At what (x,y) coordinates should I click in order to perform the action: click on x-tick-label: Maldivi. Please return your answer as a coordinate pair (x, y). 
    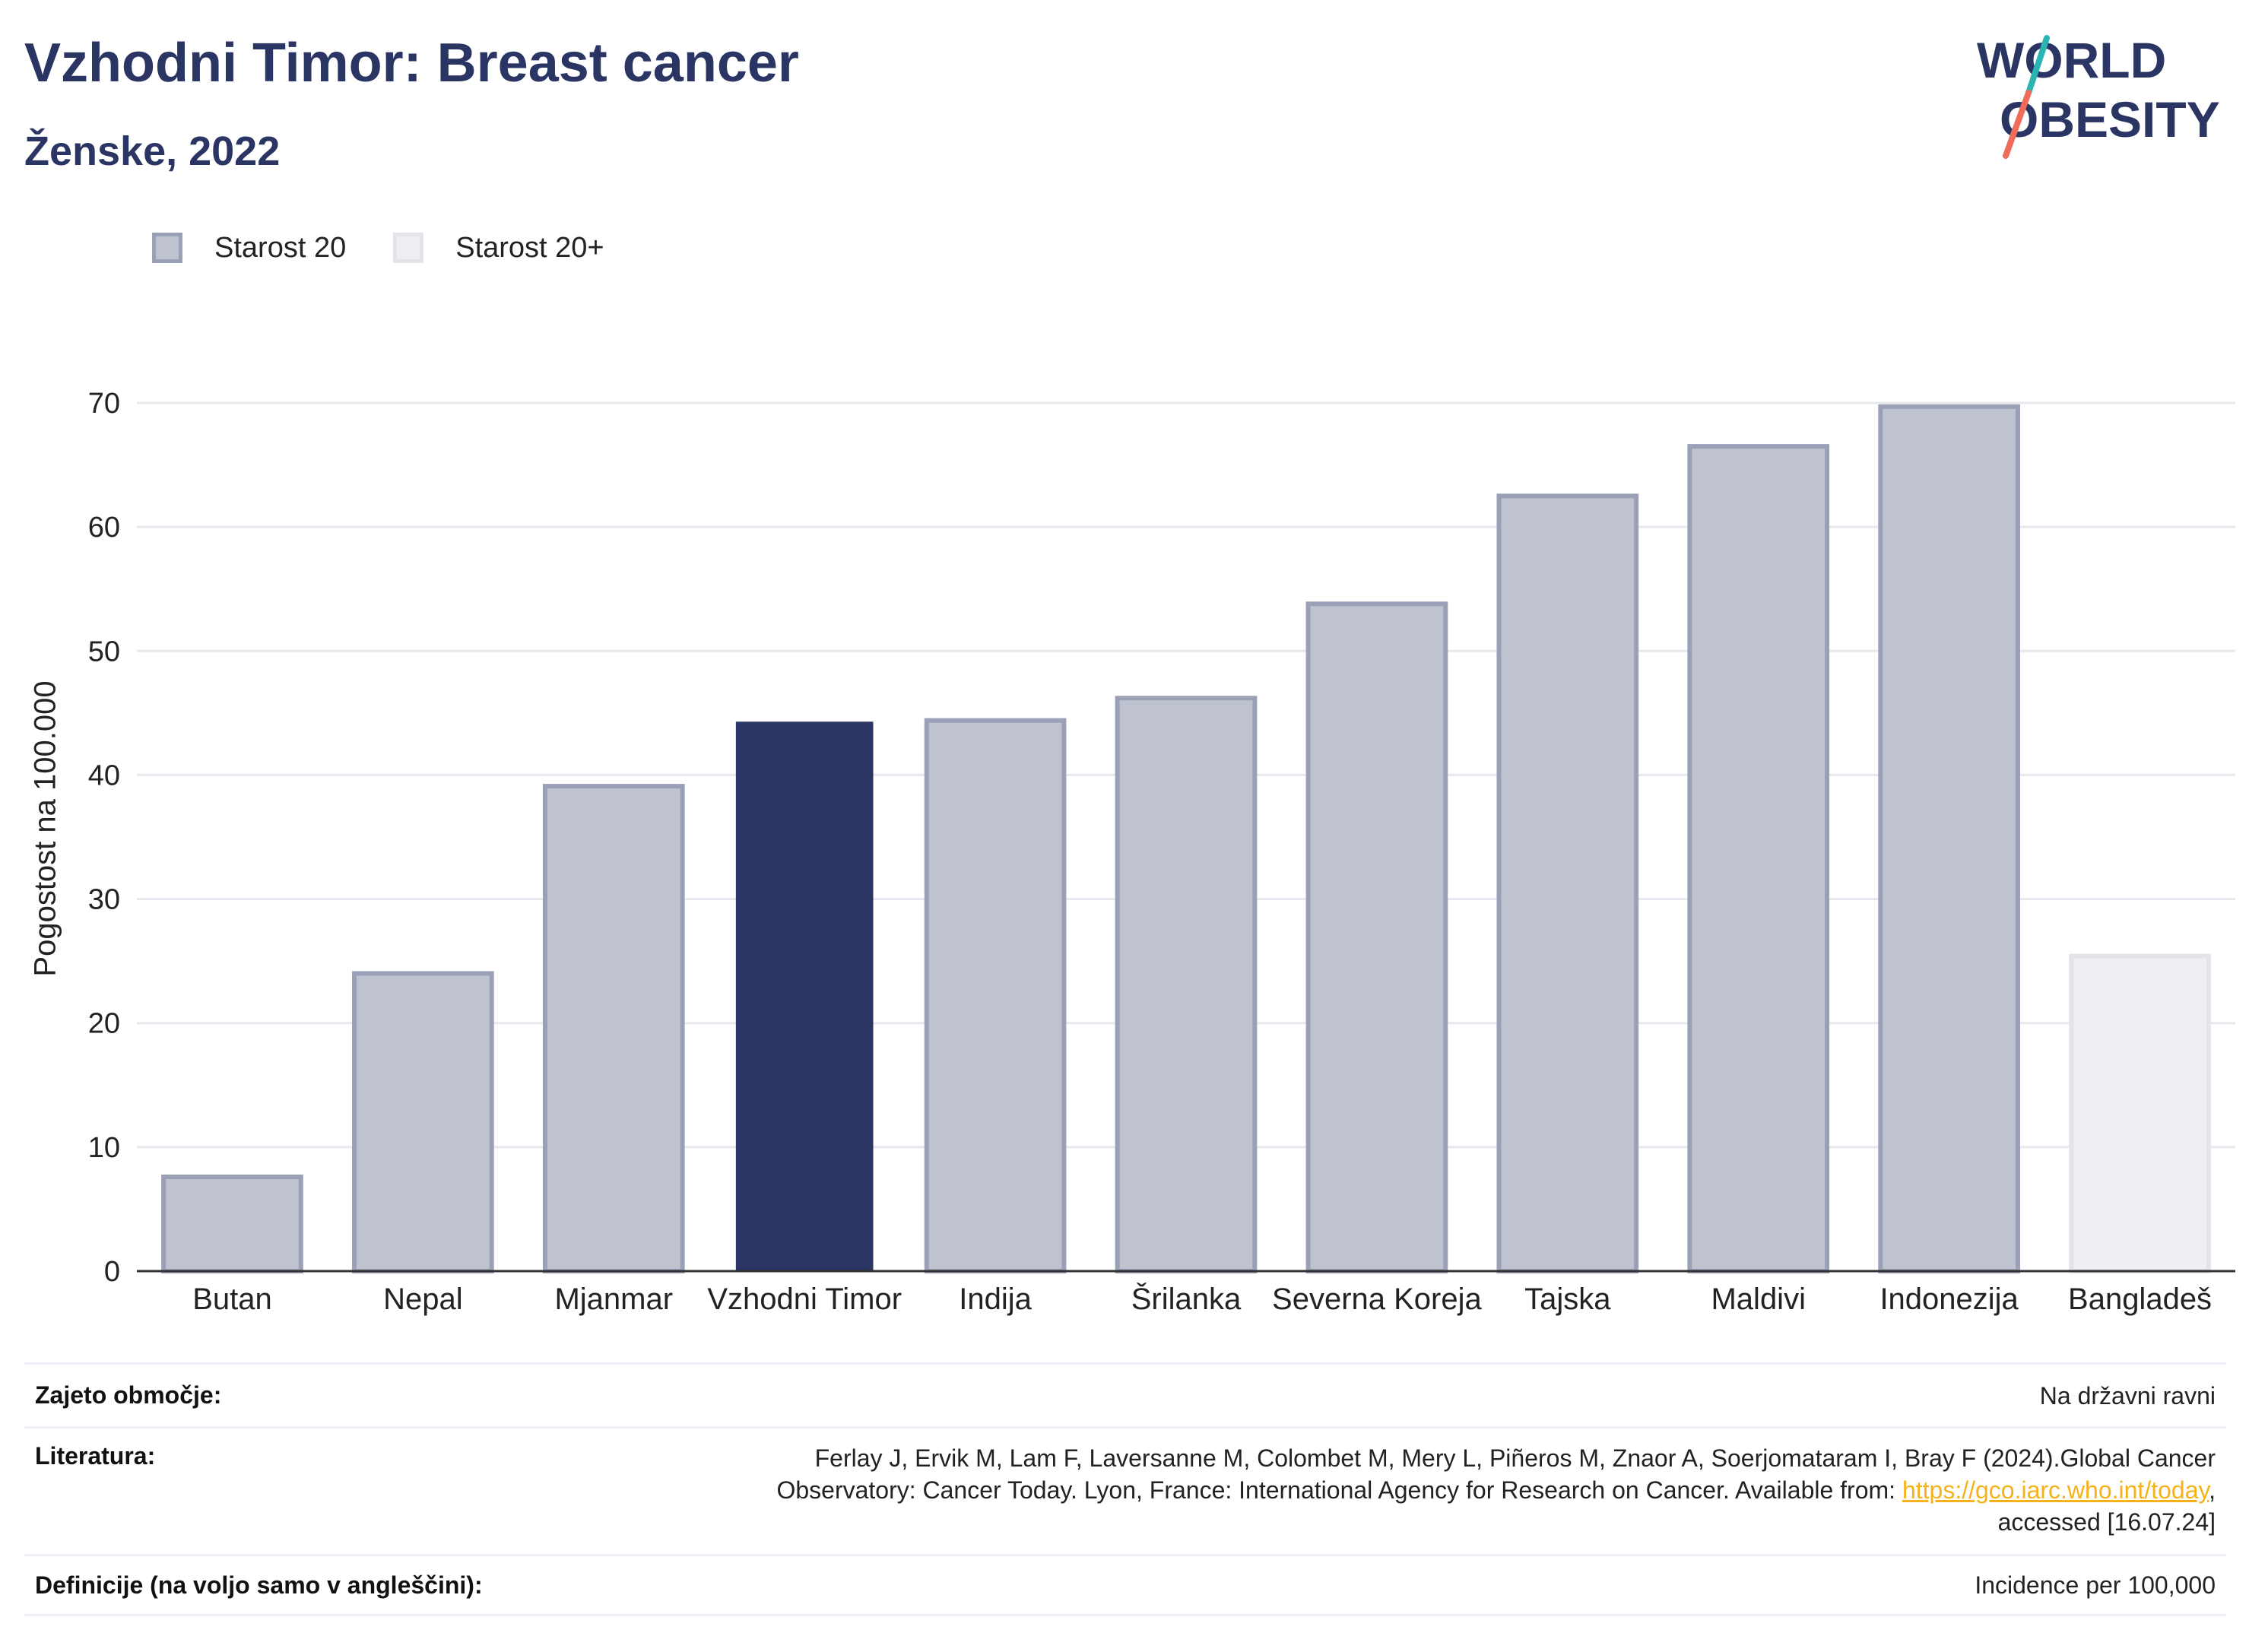
    Looking at the image, I should click on (1758, 1299).